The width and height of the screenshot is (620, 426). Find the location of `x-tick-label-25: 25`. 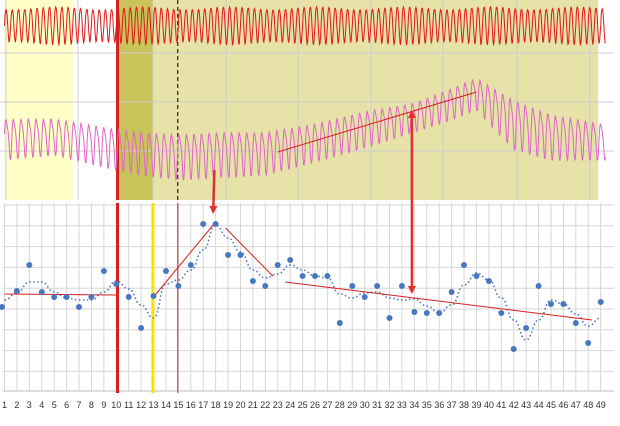

x-tick-label-25: 25 is located at coordinates (303, 405).